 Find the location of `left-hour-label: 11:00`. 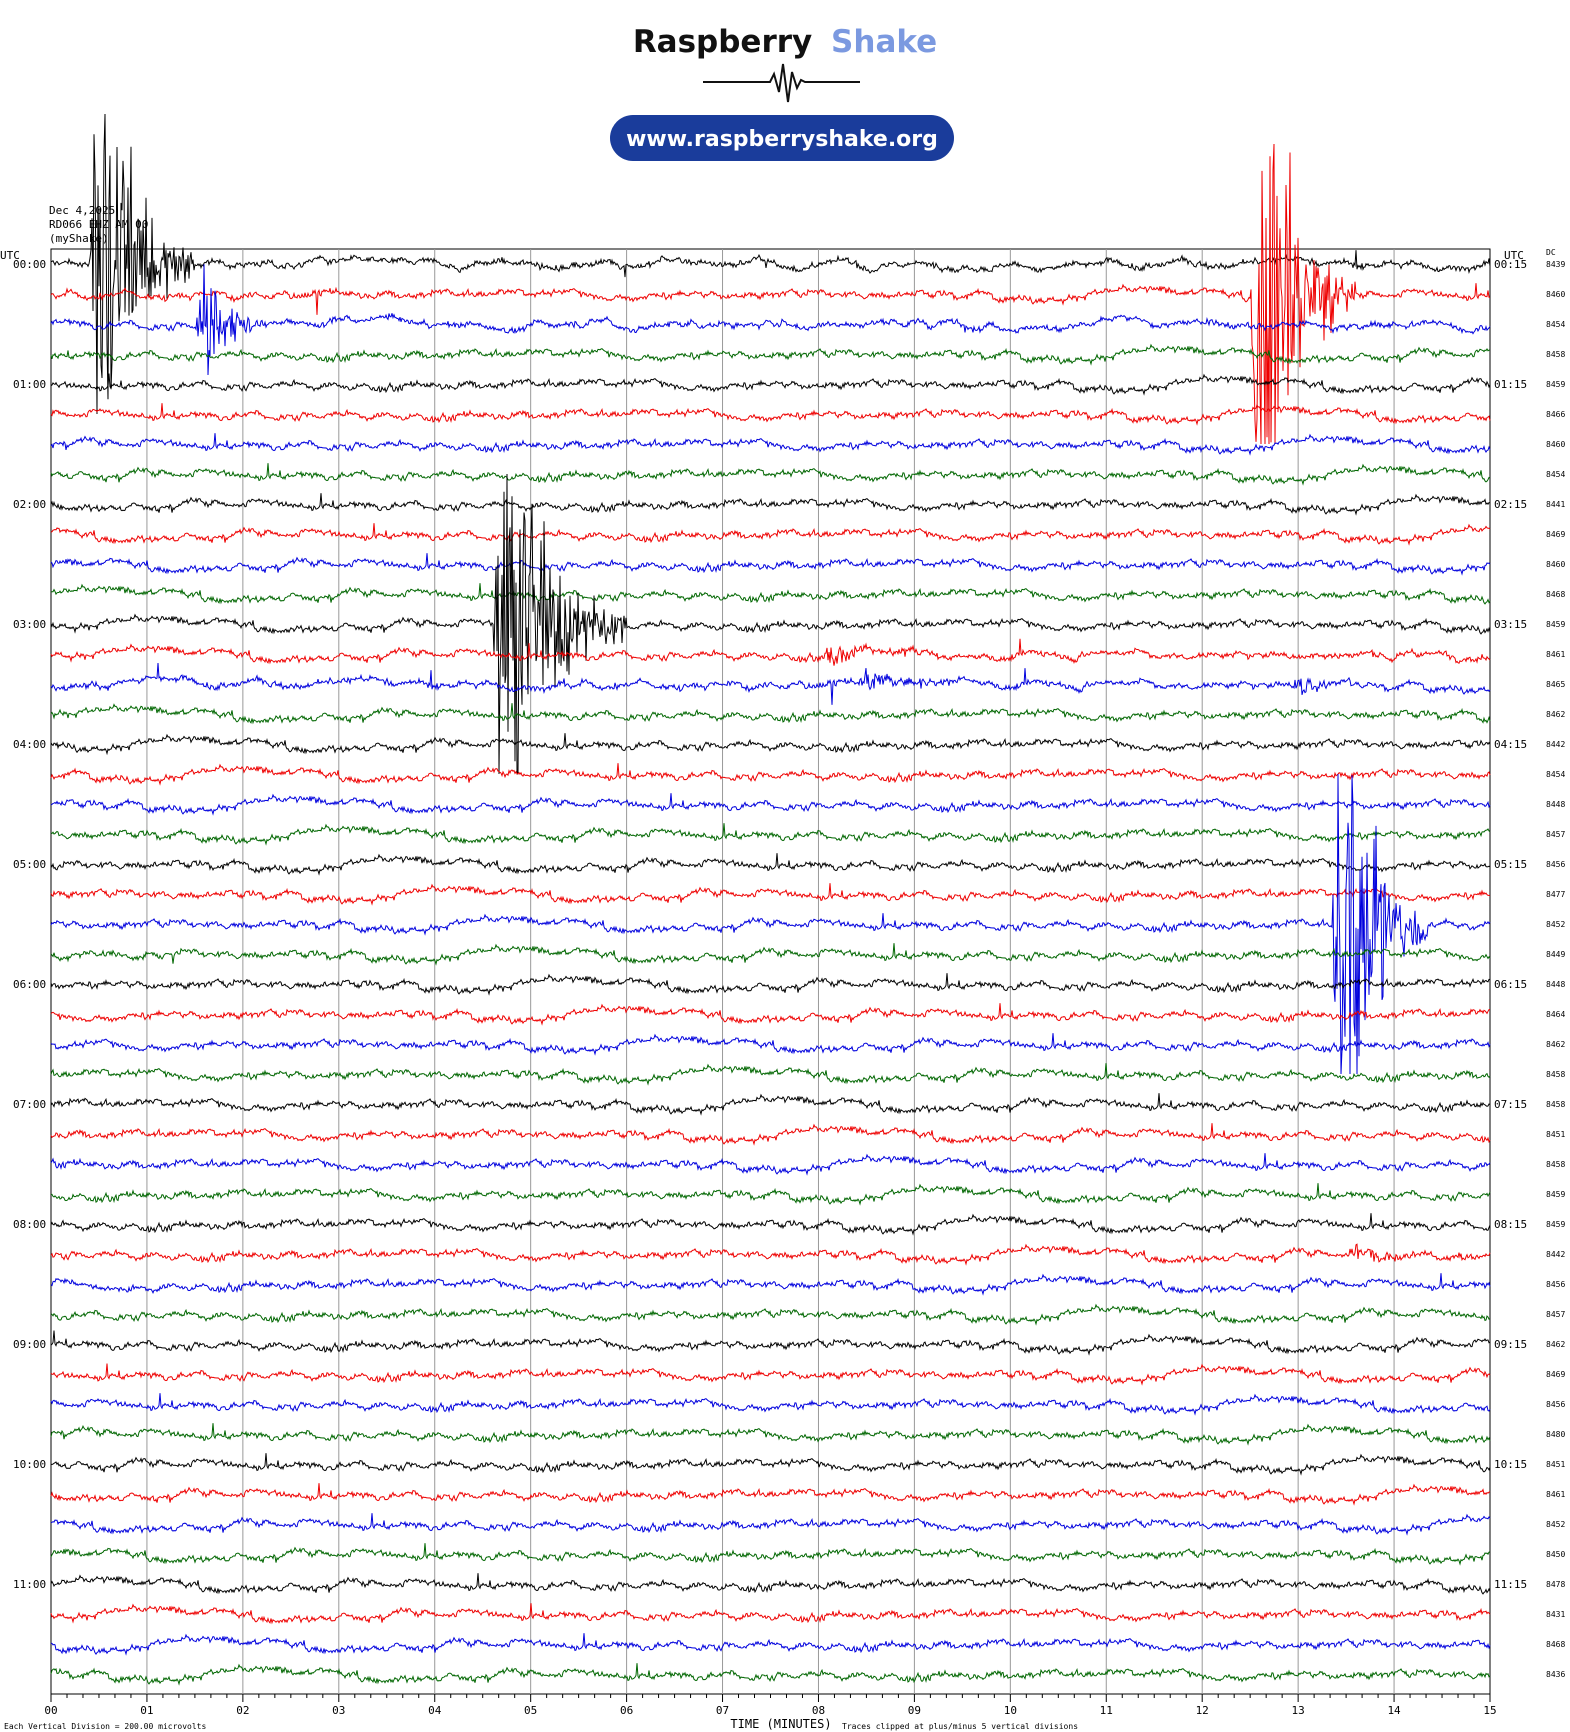

left-hour-label: 11:00 is located at coordinates (29, 1584).